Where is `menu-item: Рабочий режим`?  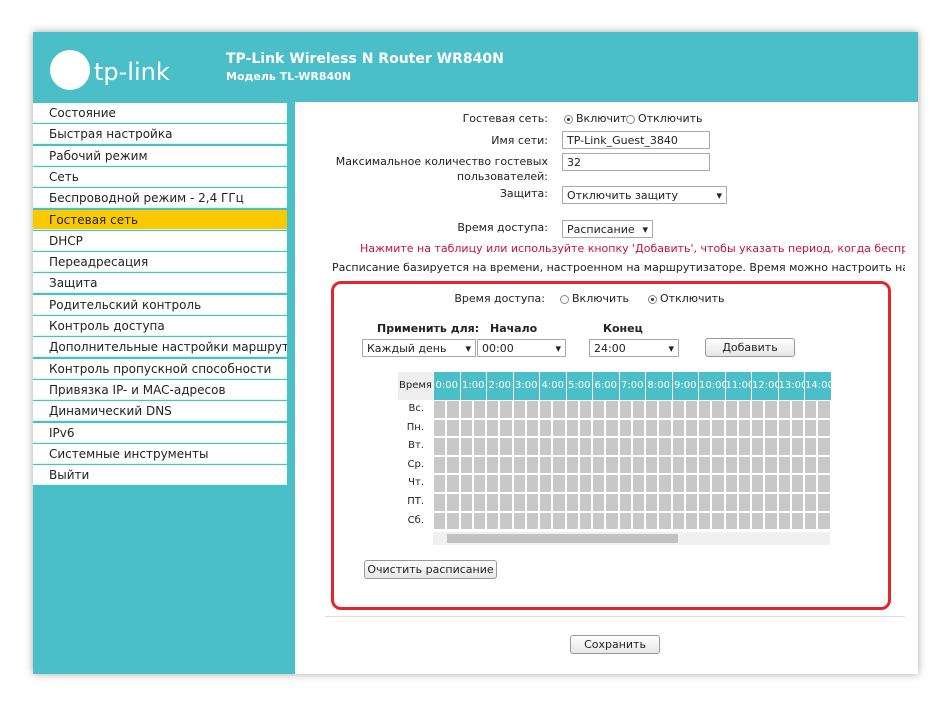 menu-item: Рабочий режим is located at coordinates (160, 155).